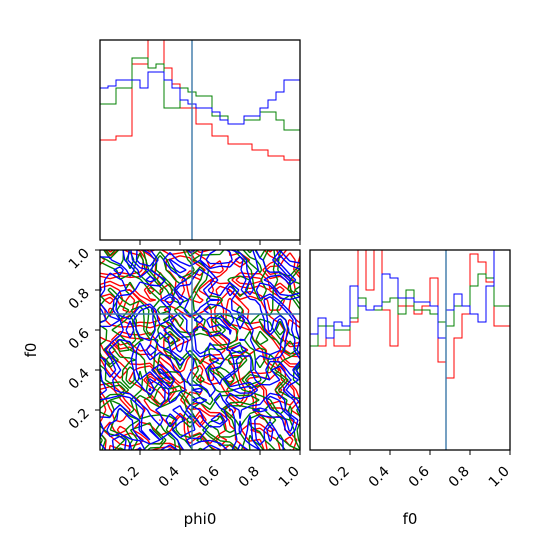 The image size is (550, 550). What do you see at coordinates (339, 477) in the screenshot?
I see `f0-hist-xtick-label-0: 0.2` at bounding box center [339, 477].